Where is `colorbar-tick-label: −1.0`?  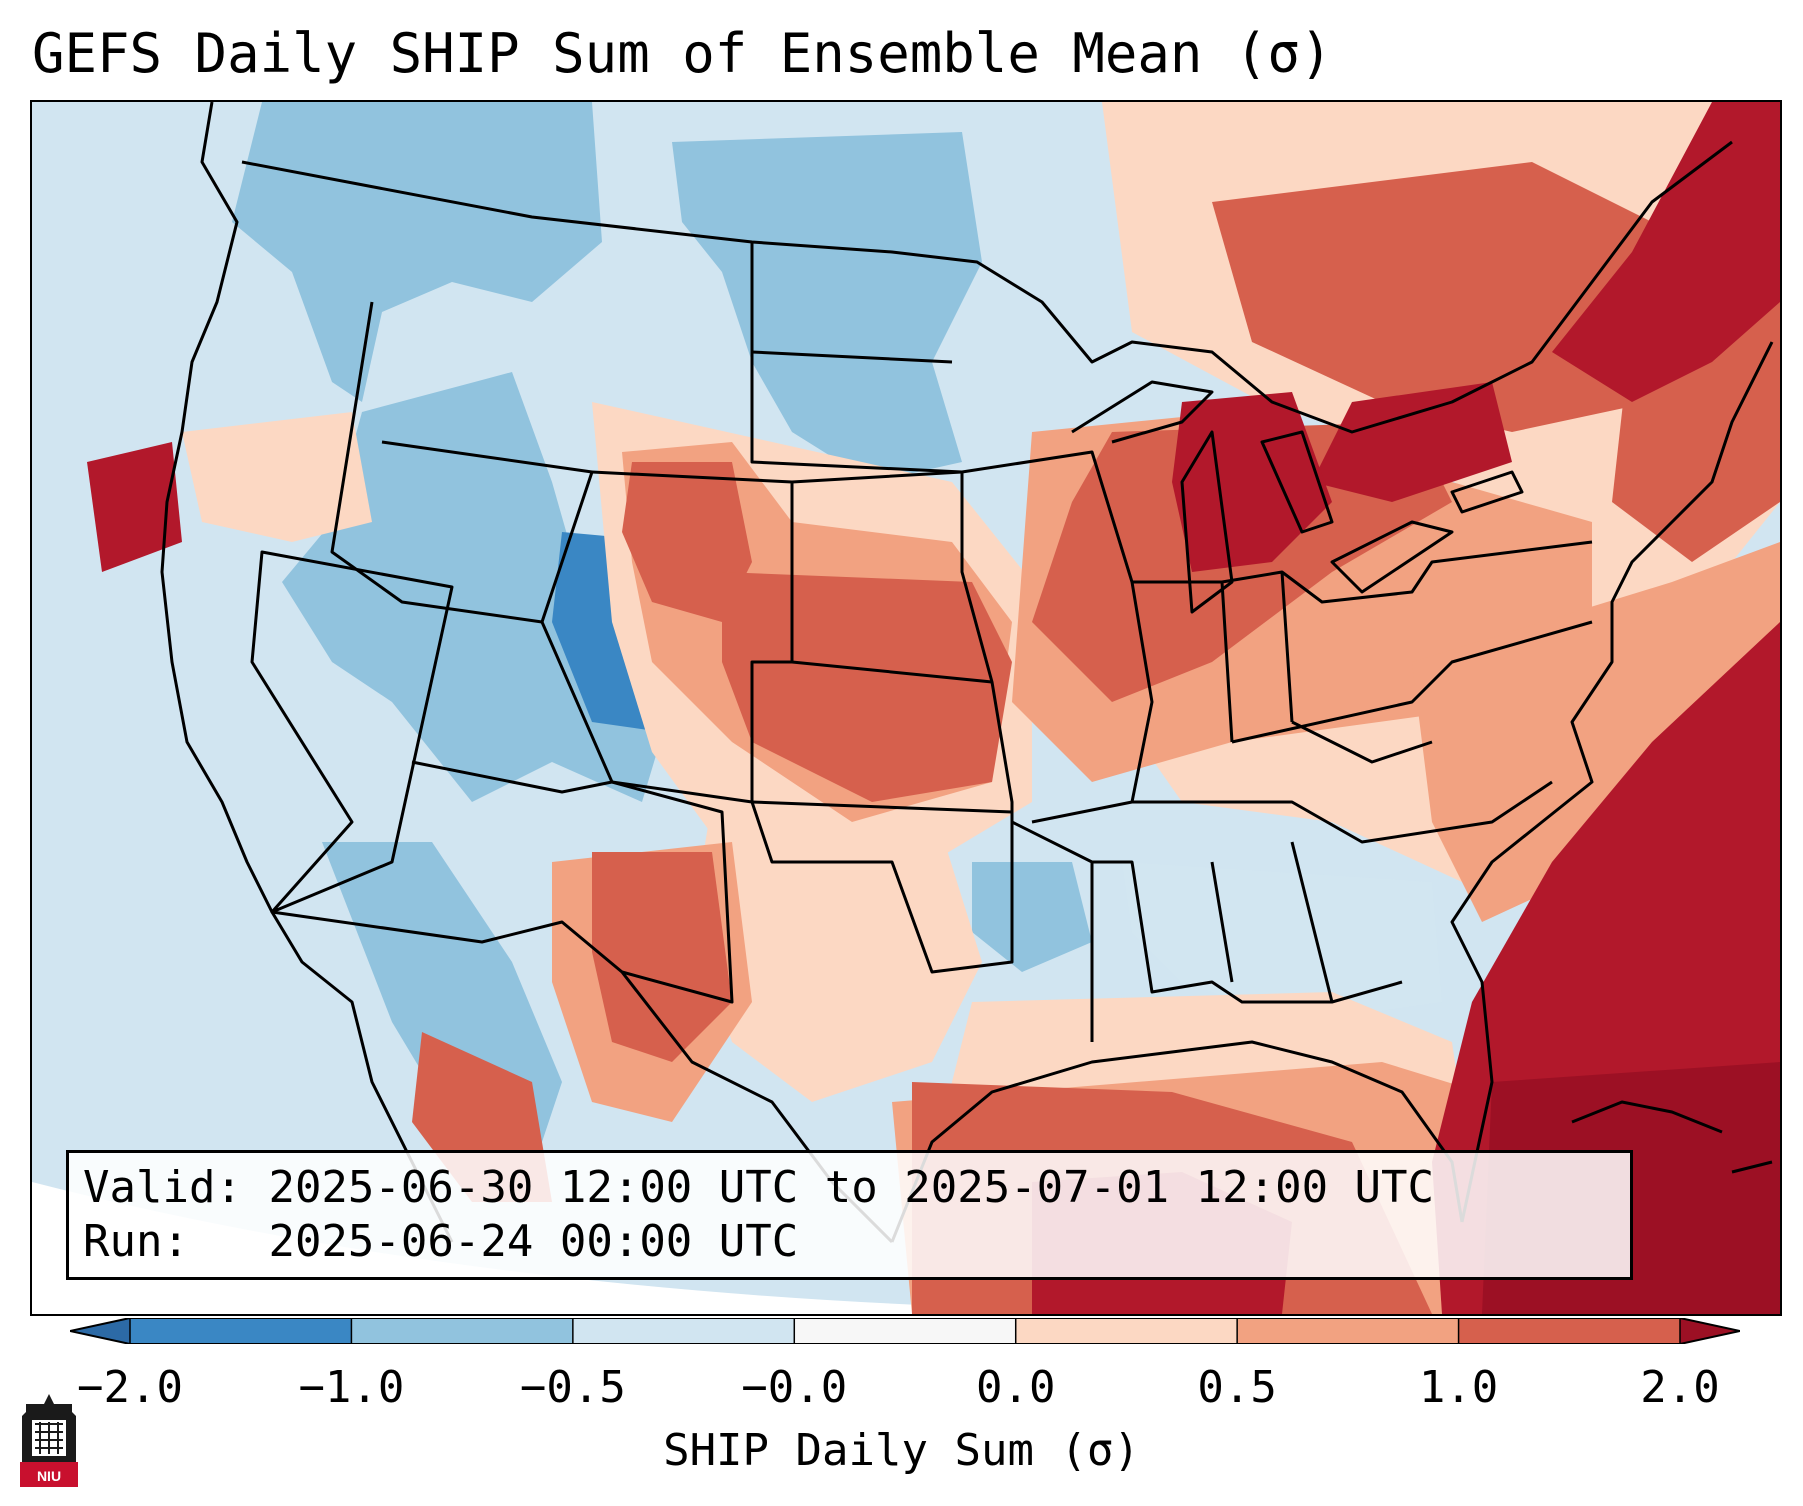 colorbar-tick-label: −1.0 is located at coordinates (351, 1387).